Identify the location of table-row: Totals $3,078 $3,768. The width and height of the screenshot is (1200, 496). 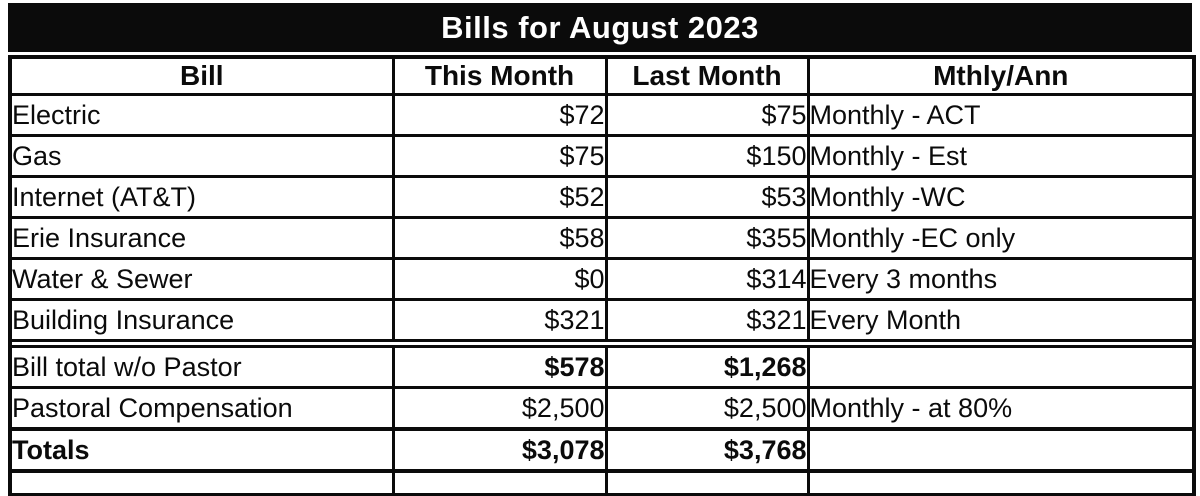
(602, 450).